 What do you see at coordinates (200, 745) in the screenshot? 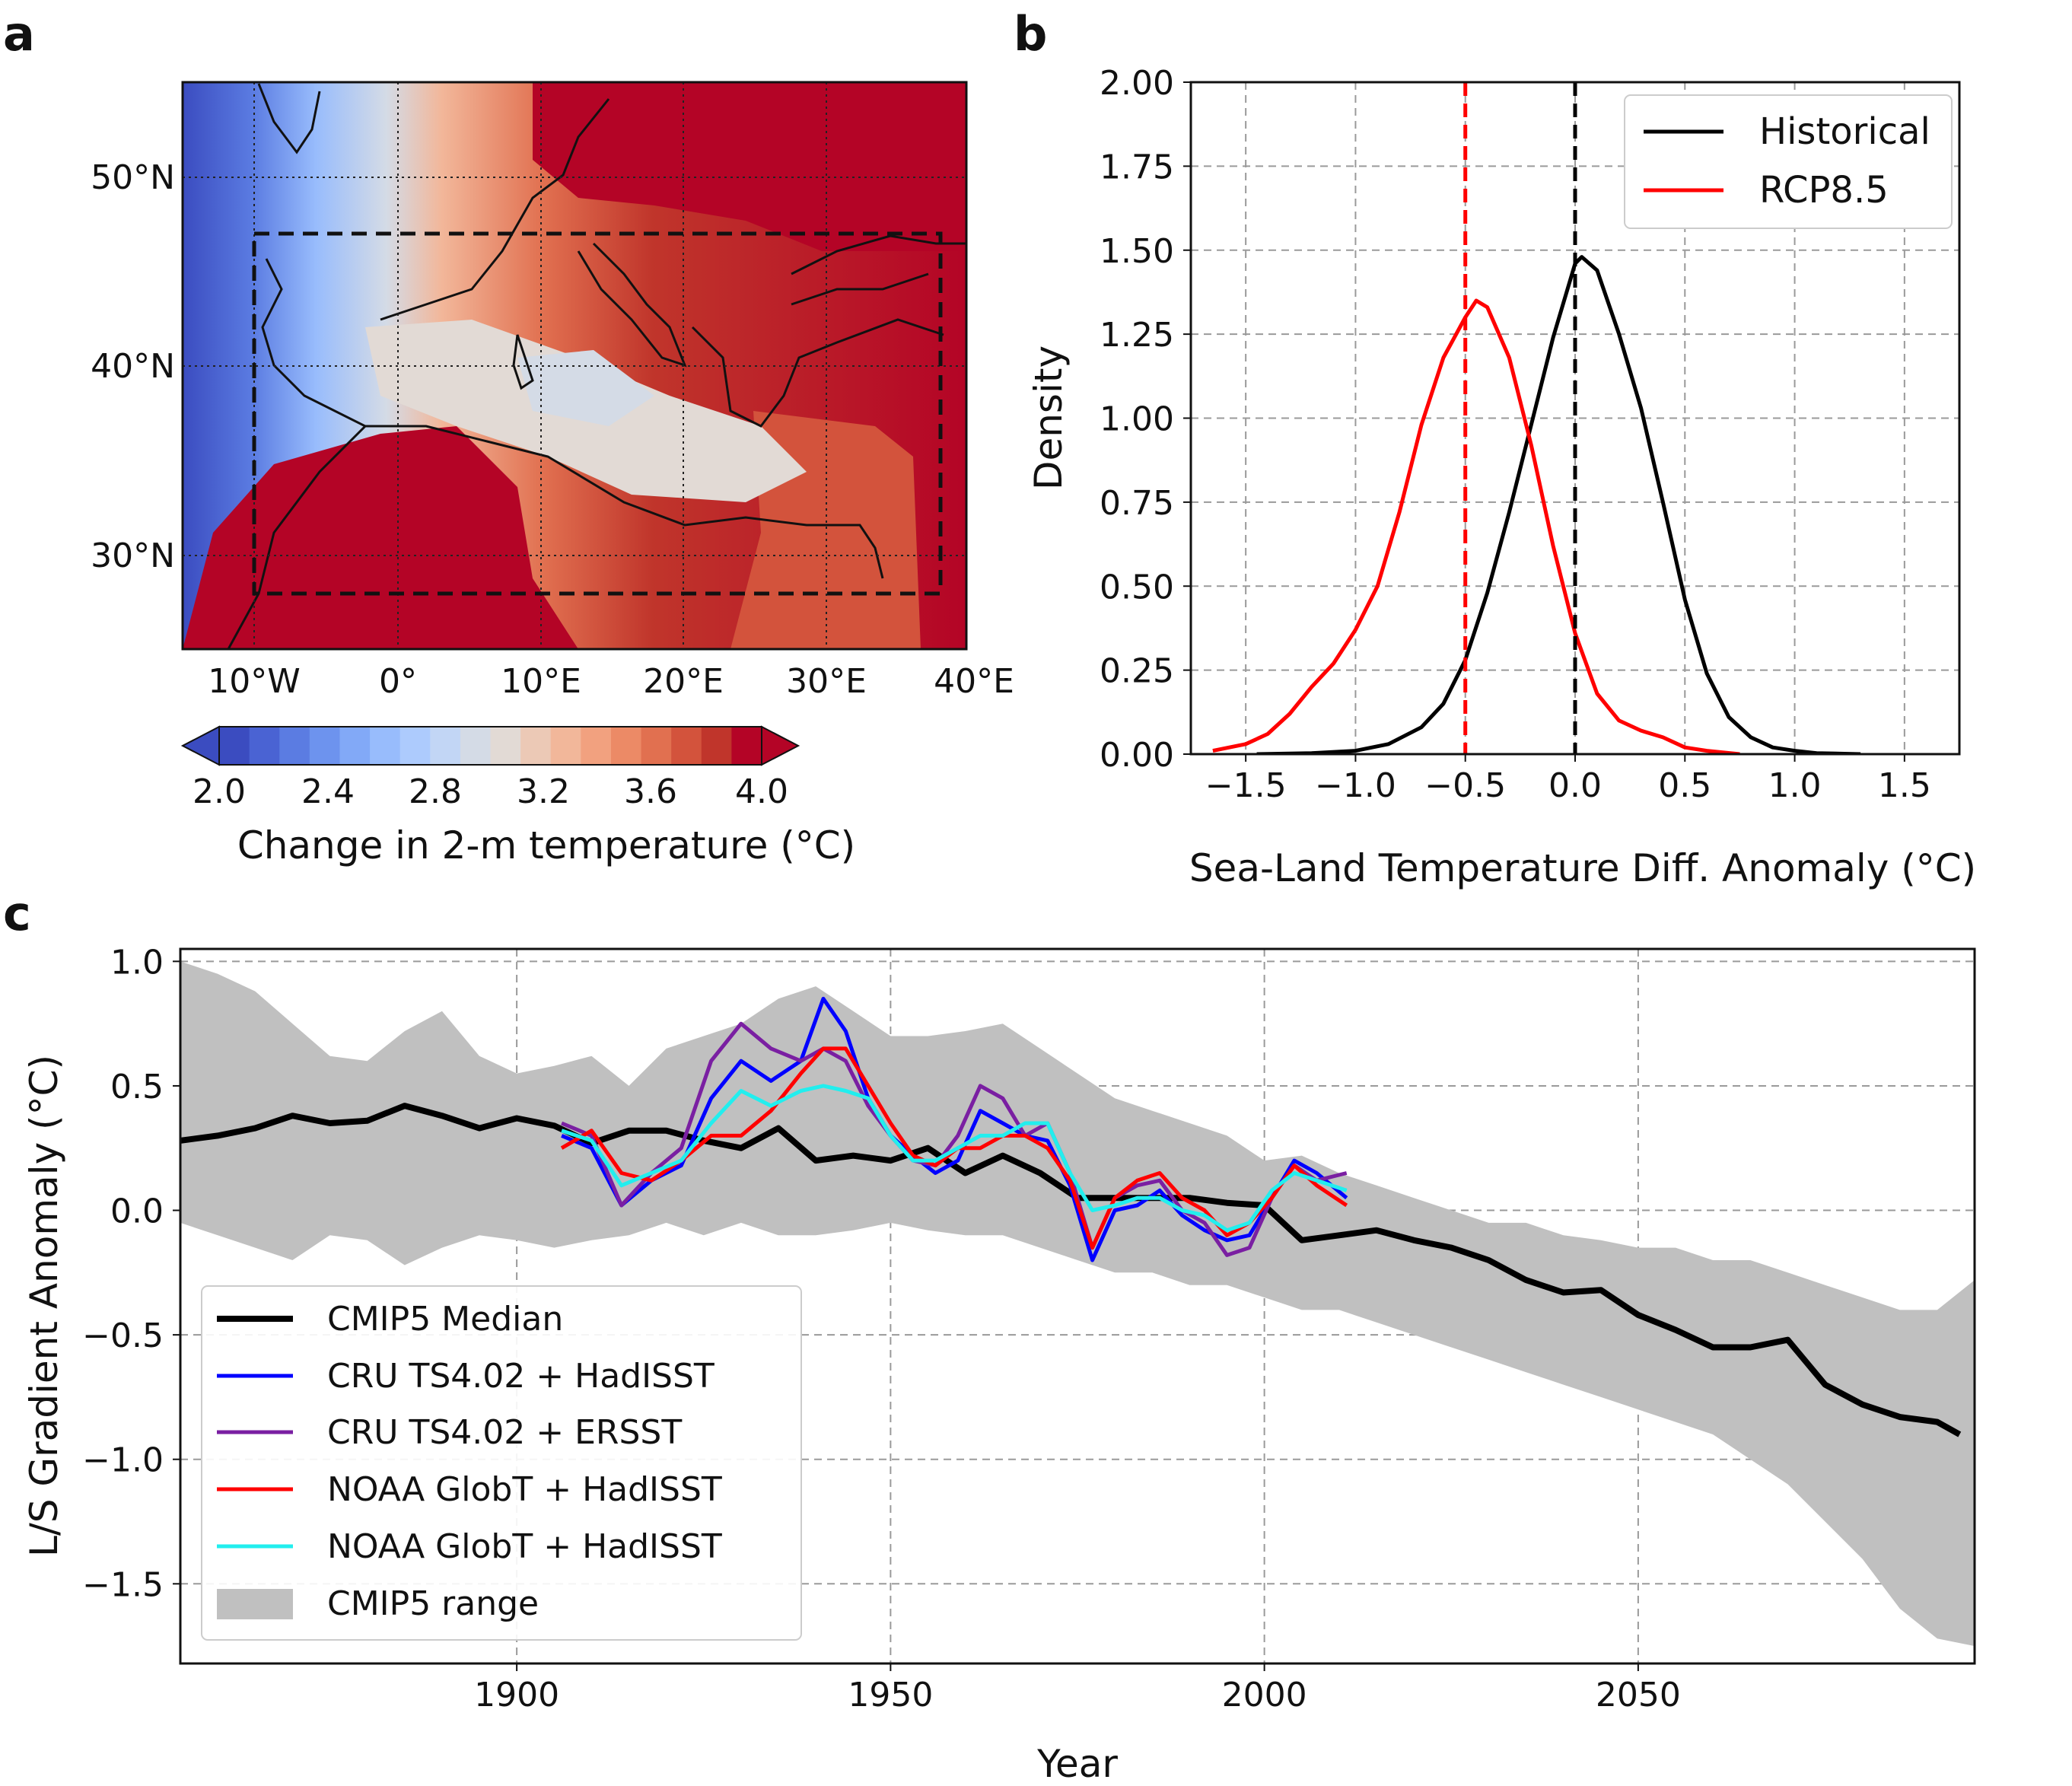
I see `colorbar-min-arrow` at bounding box center [200, 745].